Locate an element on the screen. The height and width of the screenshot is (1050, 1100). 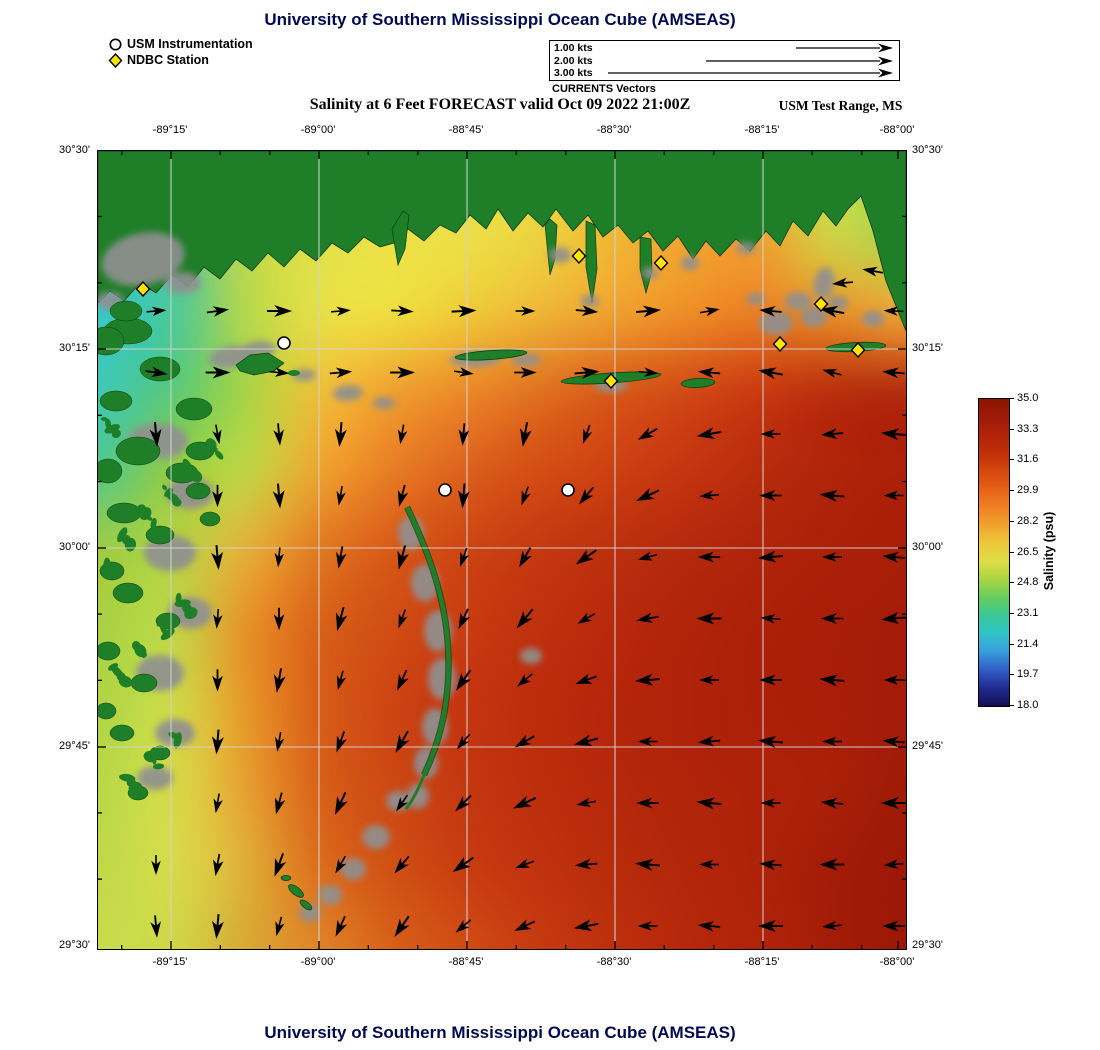
colorbar-label: Salinity (psu) is located at coordinates (1049, 551).